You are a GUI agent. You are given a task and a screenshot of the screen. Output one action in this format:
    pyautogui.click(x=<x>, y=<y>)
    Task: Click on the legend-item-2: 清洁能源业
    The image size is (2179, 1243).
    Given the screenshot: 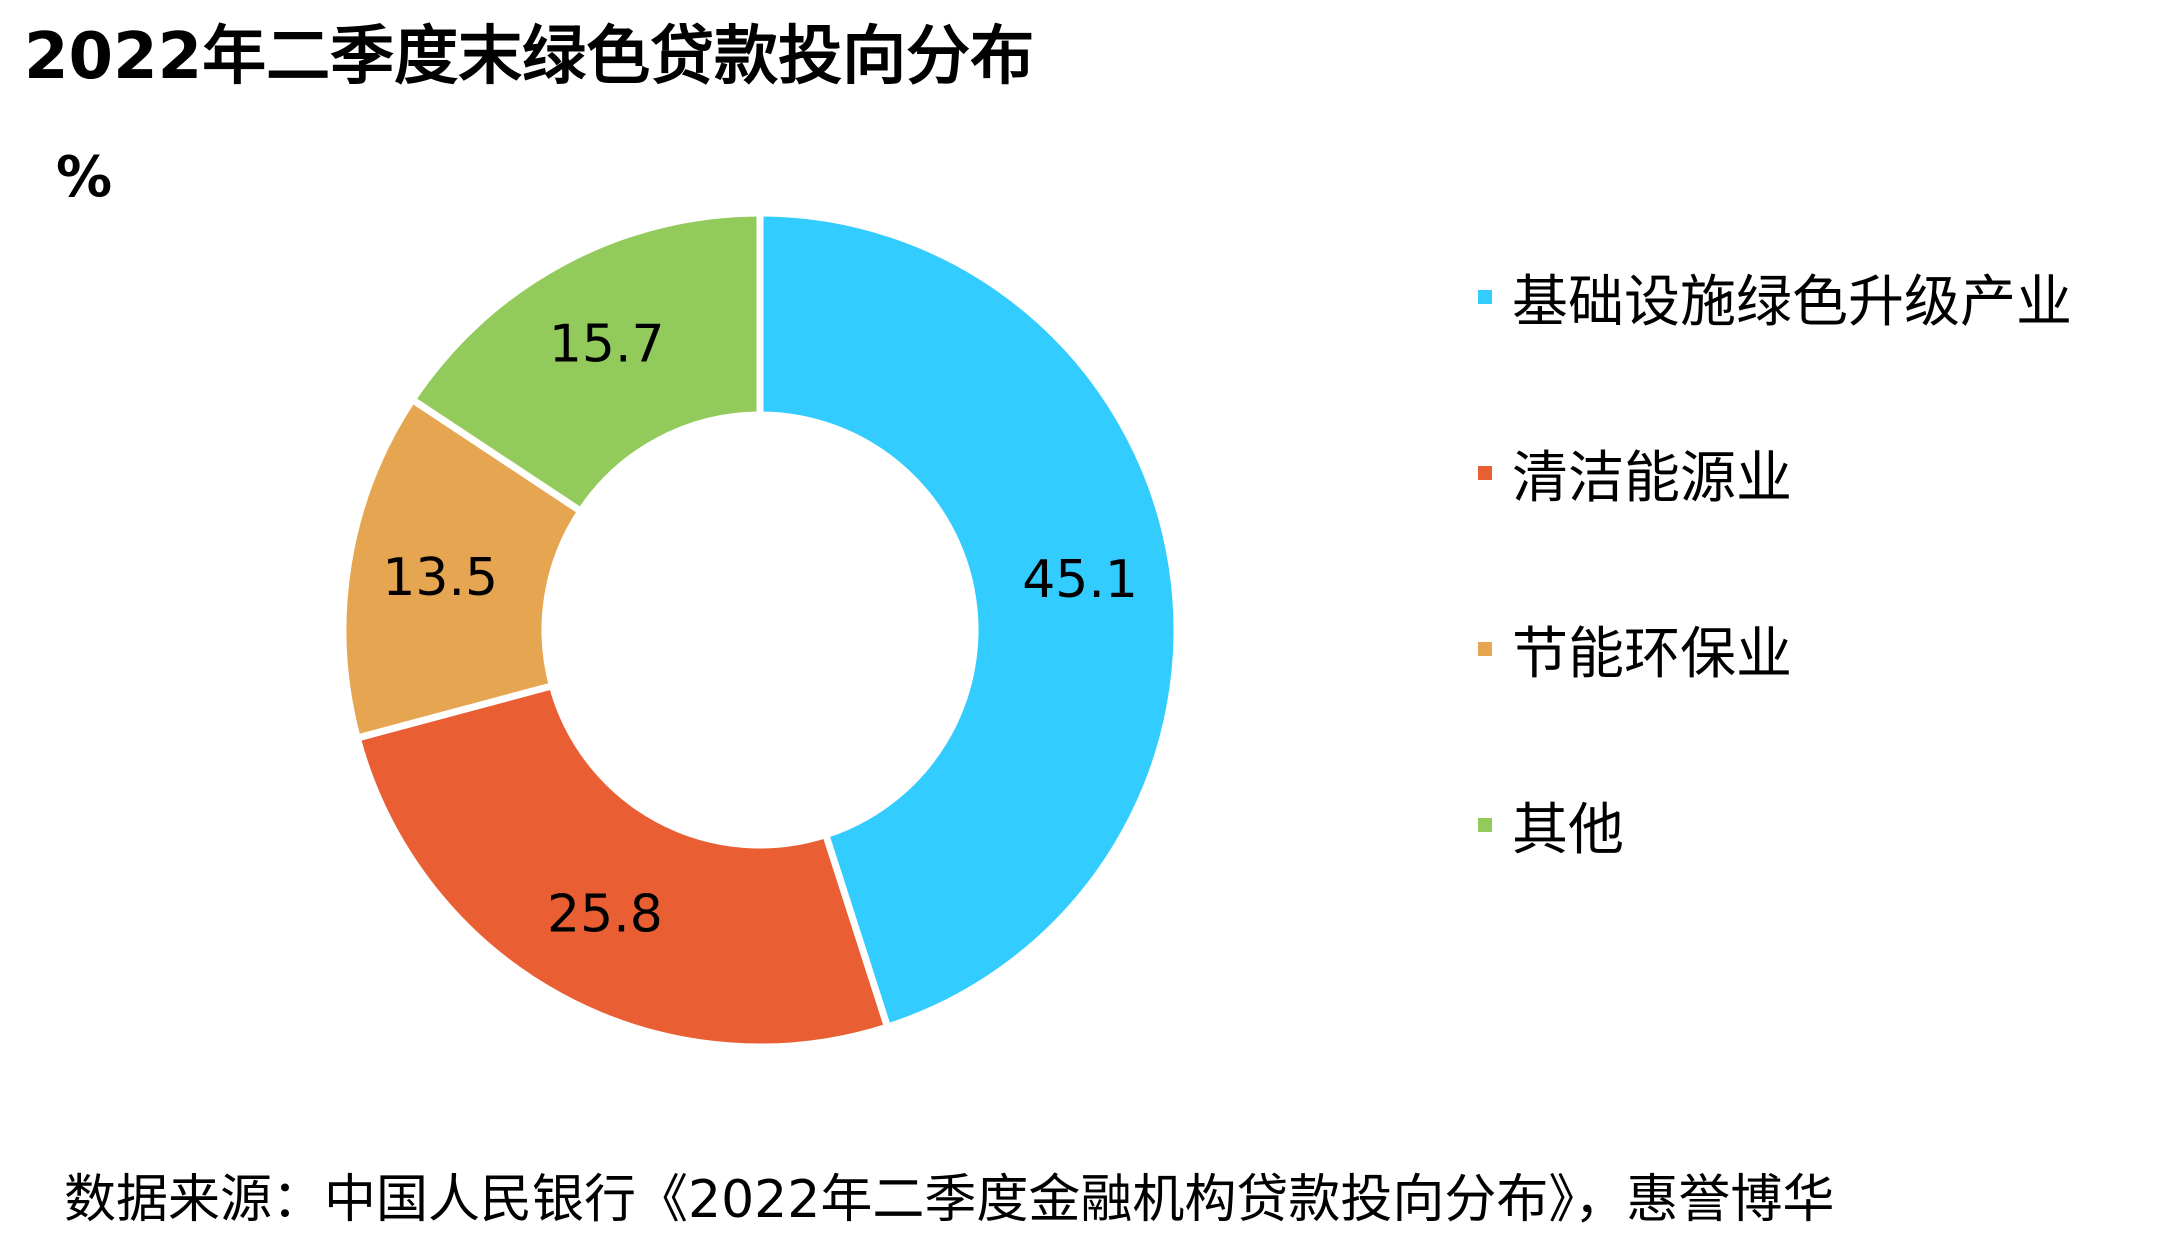 What is the action you would take?
    pyautogui.click(x=1775, y=474)
    